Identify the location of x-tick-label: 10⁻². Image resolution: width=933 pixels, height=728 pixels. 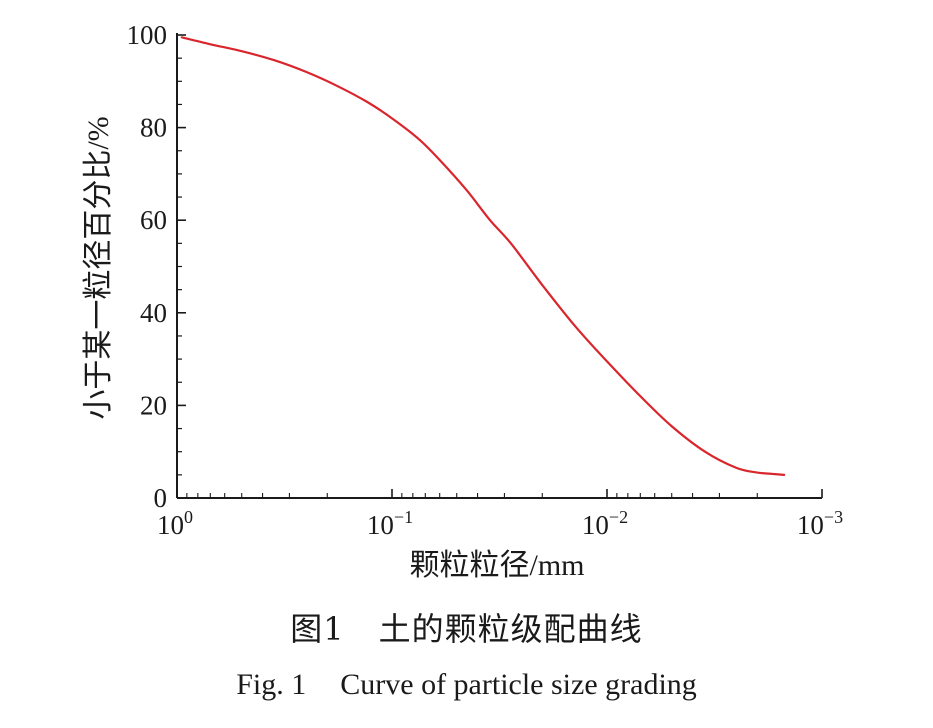
(605, 523).